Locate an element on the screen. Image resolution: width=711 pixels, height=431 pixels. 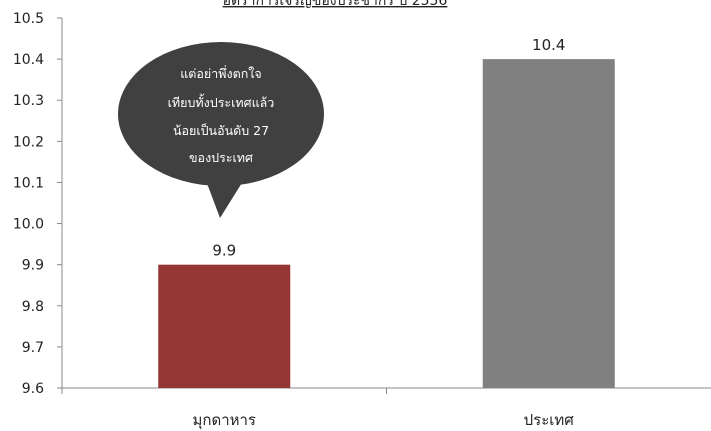
y-tick-label: 10.3 is located at coordinates (28, 101).